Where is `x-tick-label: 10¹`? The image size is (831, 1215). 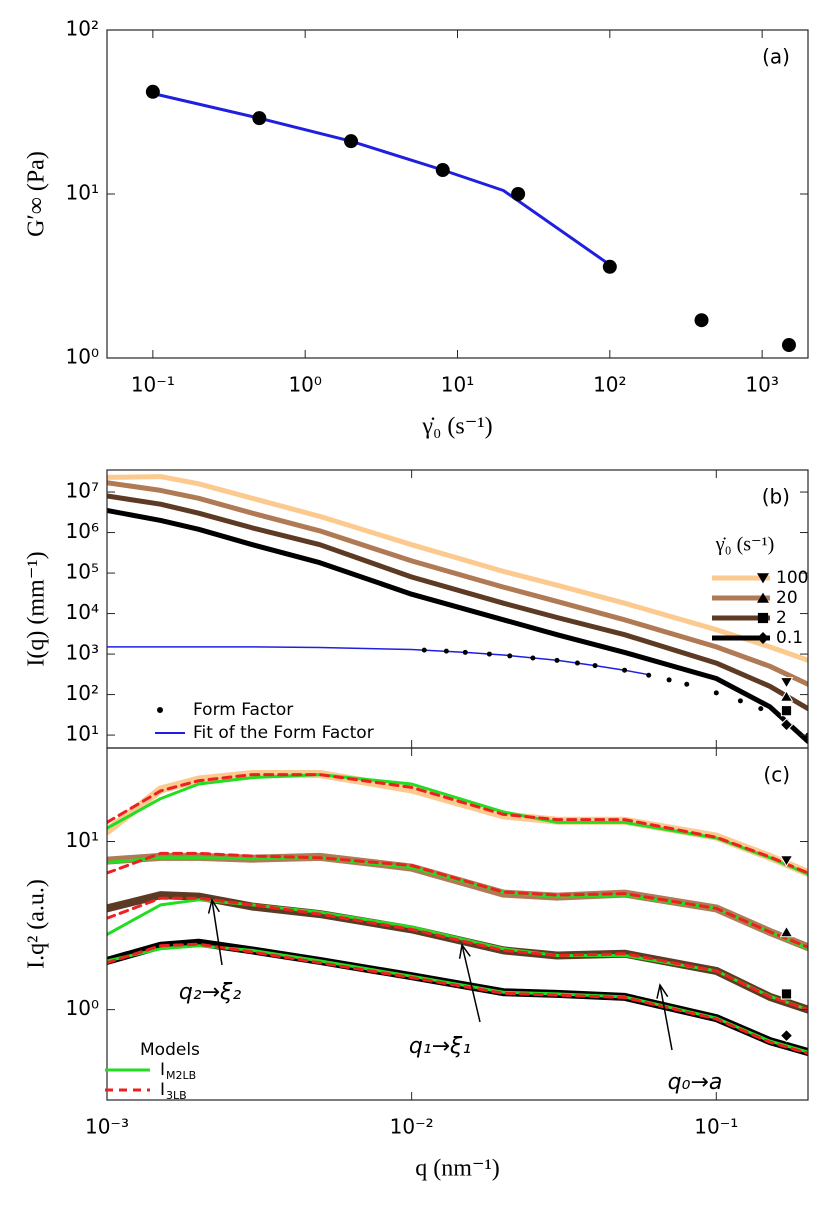
x-tick-label: 10¹ is located at coordinates (457, 385).